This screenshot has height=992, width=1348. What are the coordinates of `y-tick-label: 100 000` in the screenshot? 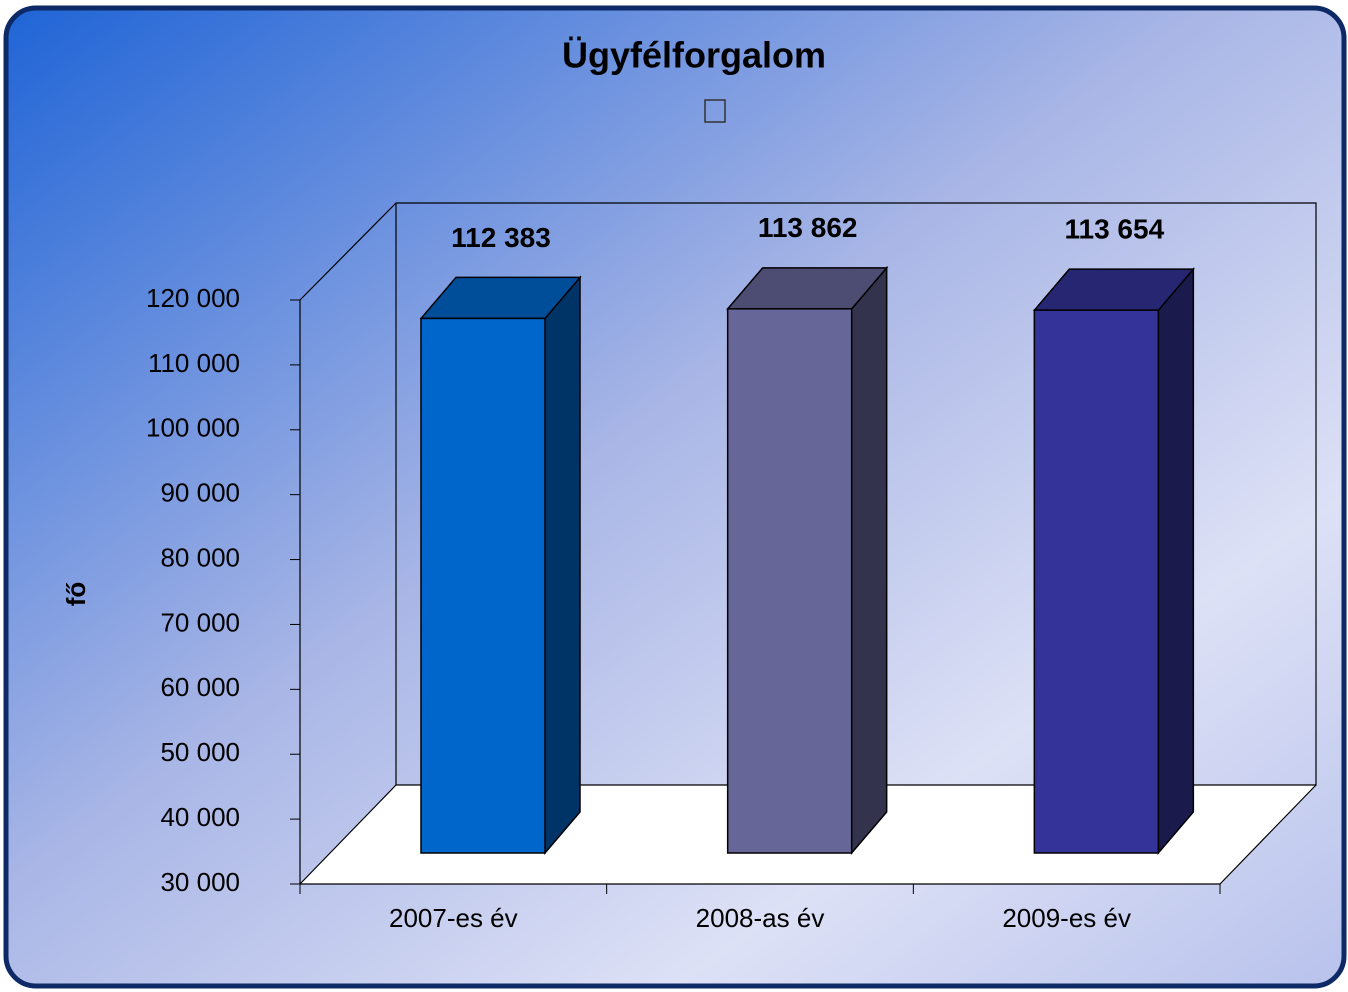 It's located at (193, 428).